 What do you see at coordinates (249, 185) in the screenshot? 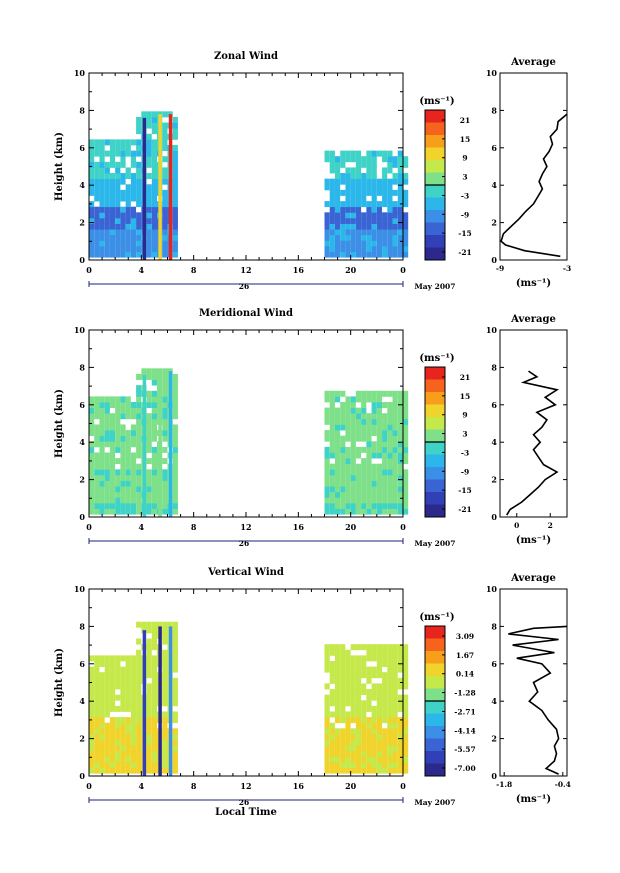
I see `heatmap-cells` at bounding box center [249, 185].